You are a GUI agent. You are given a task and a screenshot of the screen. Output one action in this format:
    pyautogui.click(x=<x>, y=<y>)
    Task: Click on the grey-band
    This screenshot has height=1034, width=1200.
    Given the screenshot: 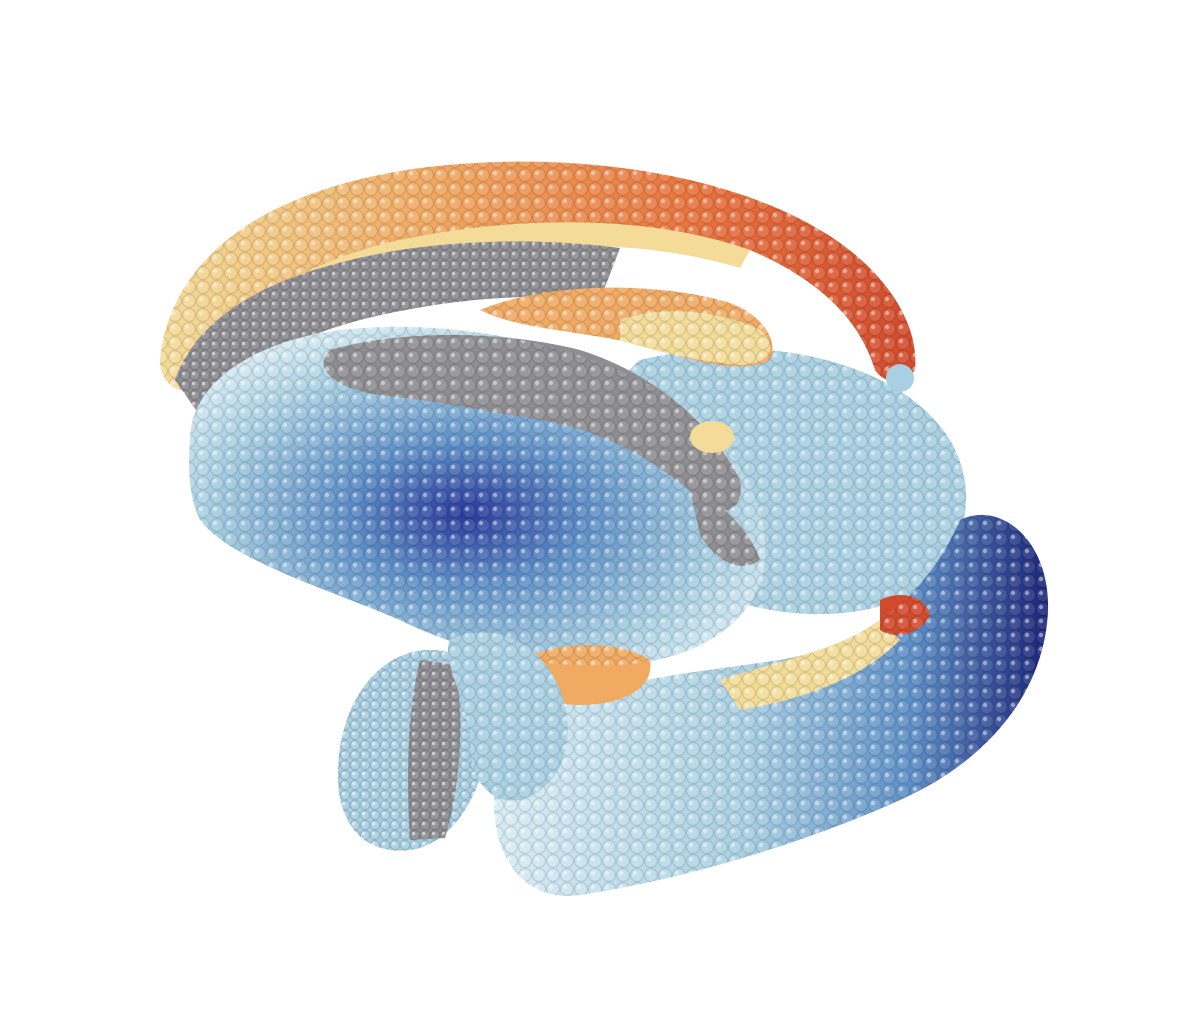 What is the action you would take?
    pyautogui.click(x=397, y=335)
    